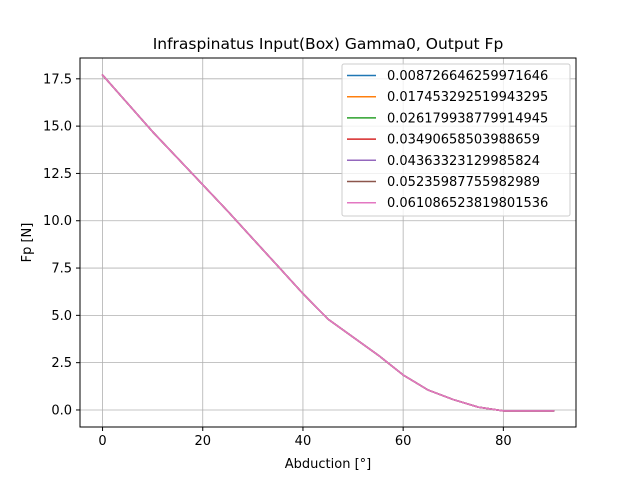 The height and width of the screenshot is (480, 640). What do you see at coordinates (61, 269) in the screenshot?
I see `y-tick-label: 7.5` at bounding box center [61, 269].